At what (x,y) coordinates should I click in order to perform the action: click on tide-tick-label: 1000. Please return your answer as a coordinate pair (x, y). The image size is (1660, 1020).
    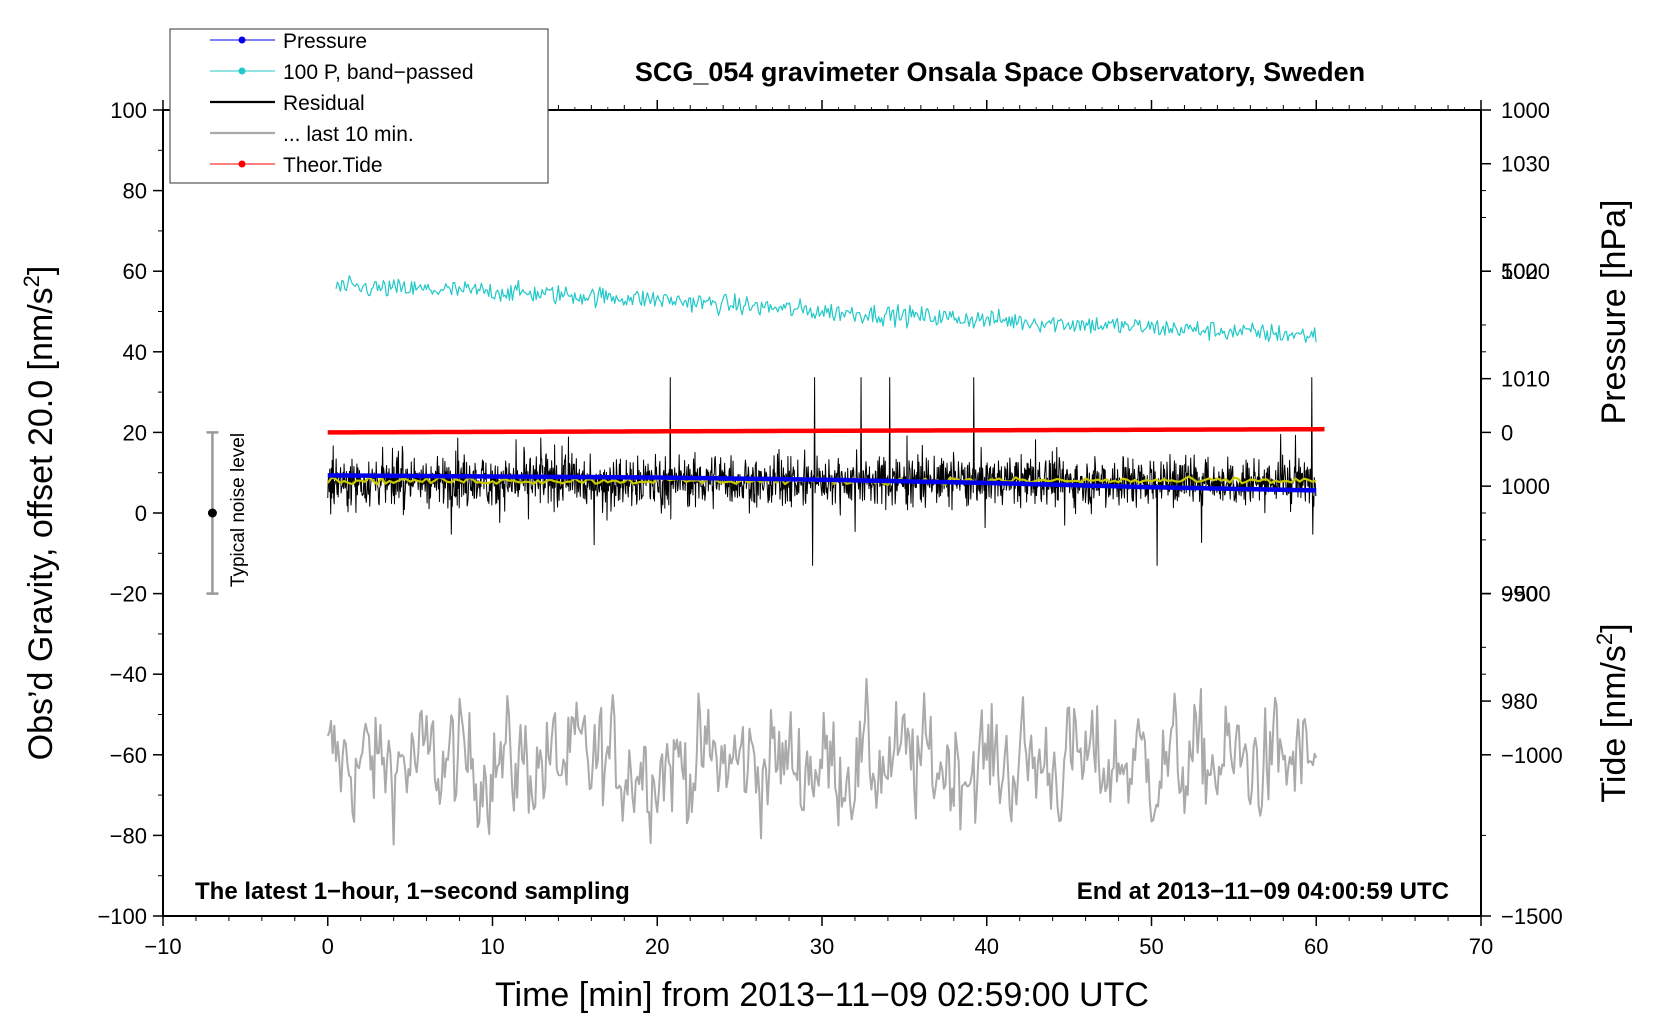
    Looking at the image, I should click on (1525, 110).